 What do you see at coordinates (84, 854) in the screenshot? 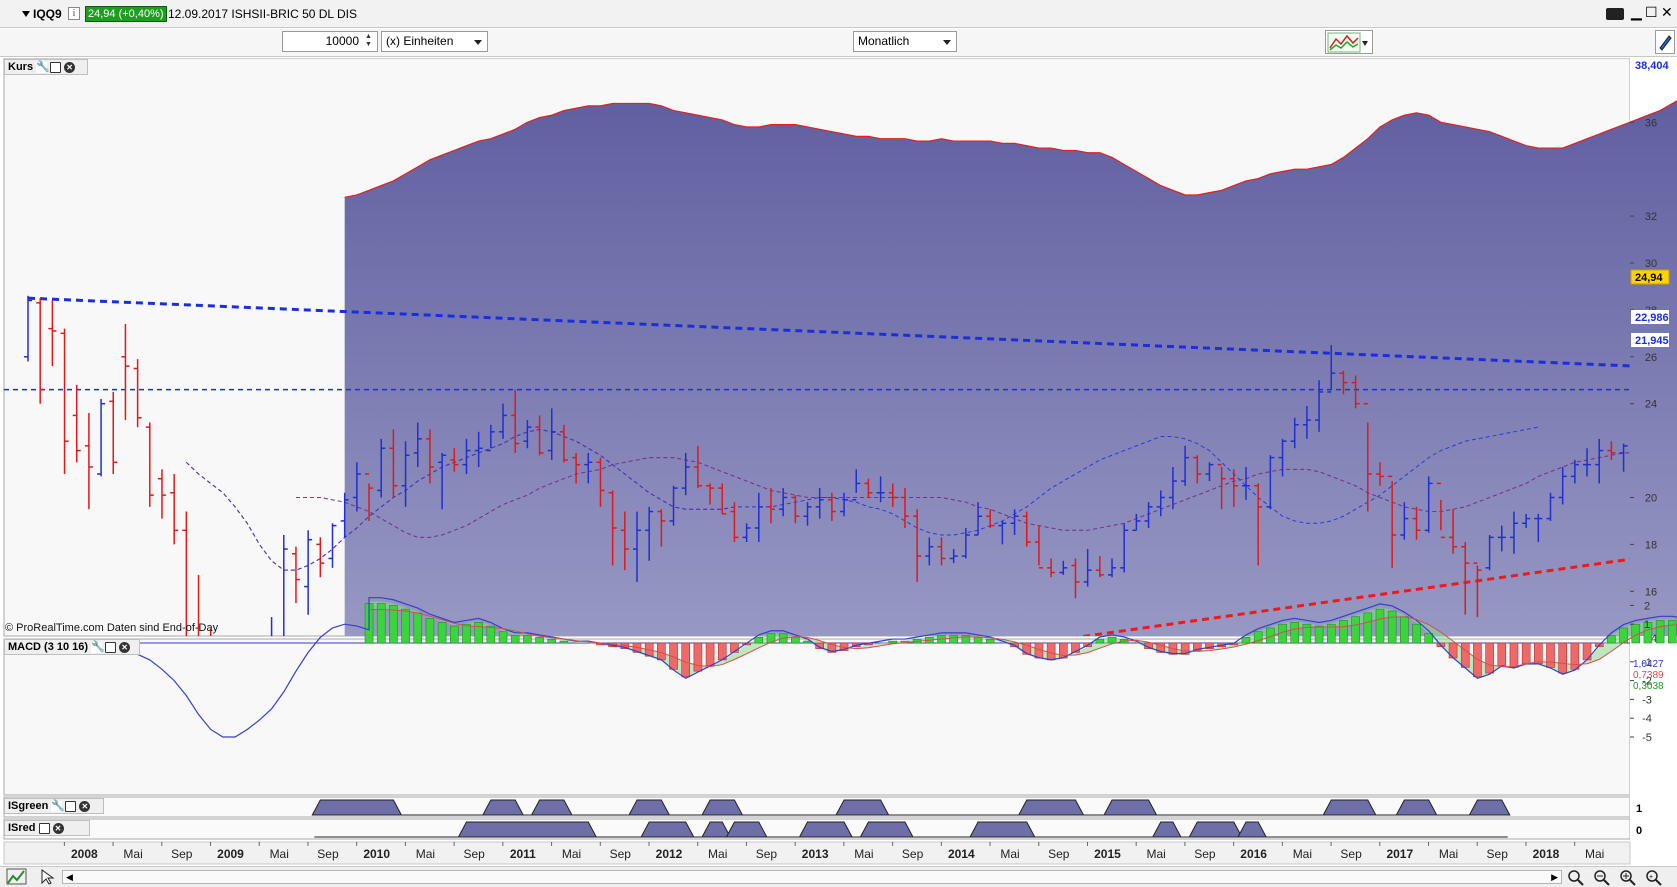
I see `time-axis-label: 2008` at bounding box center [84, 854].